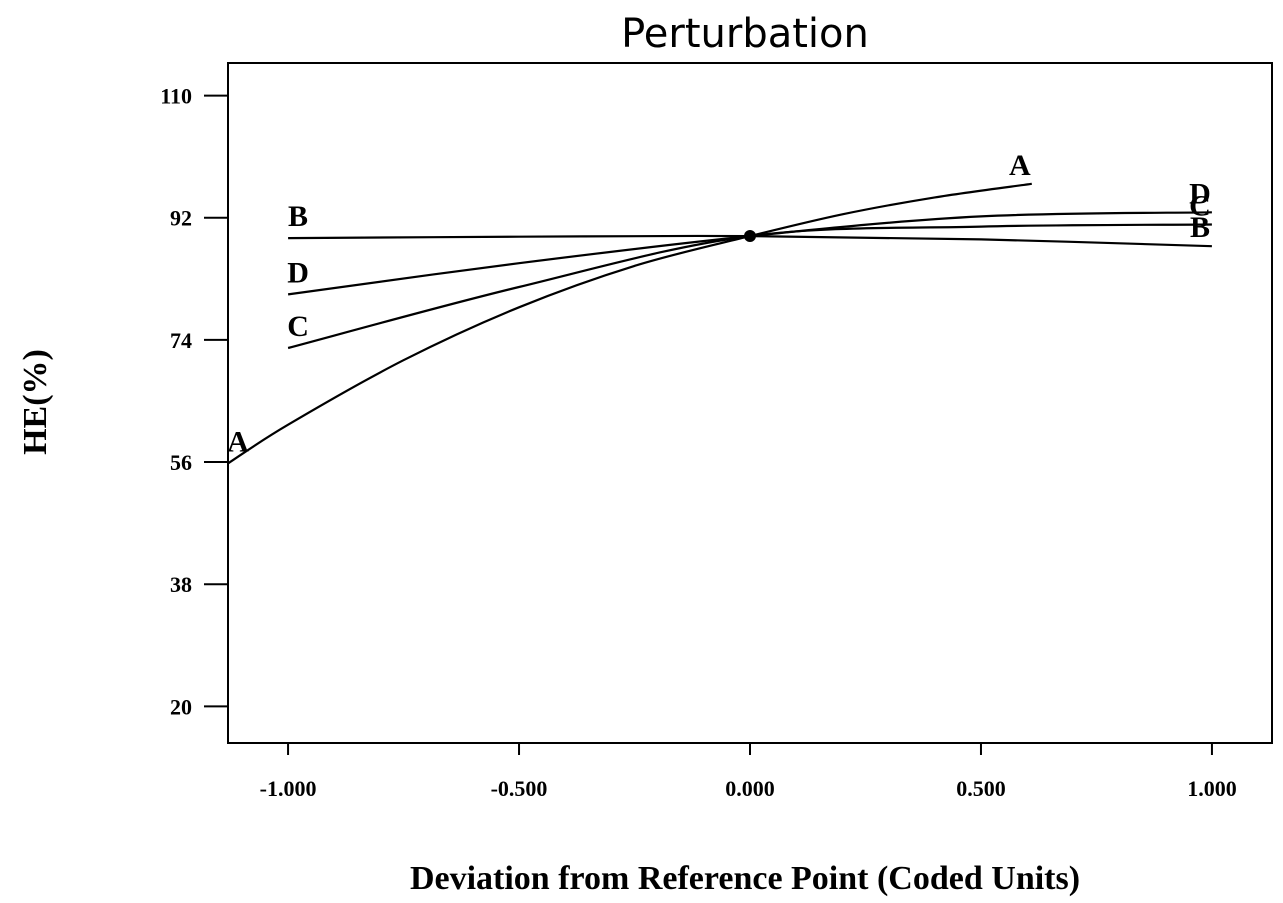 The height and width of the screenshot is (903, 1283). What do you see at coordinates (750, 236) in the screenshot?
I see `reference-point-marker` at bounding box center [750, 236].